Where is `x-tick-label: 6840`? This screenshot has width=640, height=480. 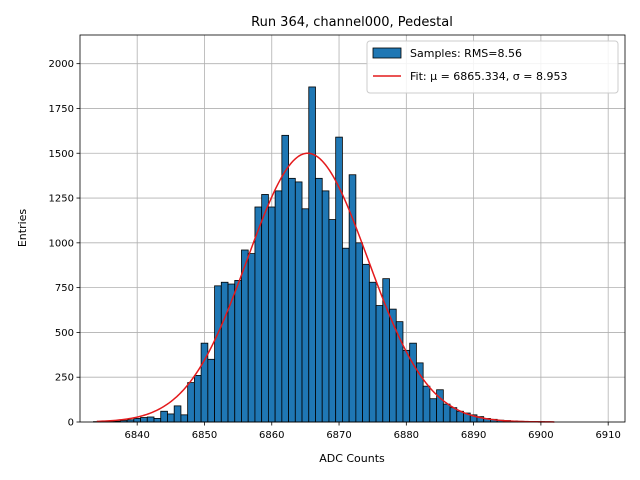
x-tick-label: 6840 is located at coordinates (136, 435).